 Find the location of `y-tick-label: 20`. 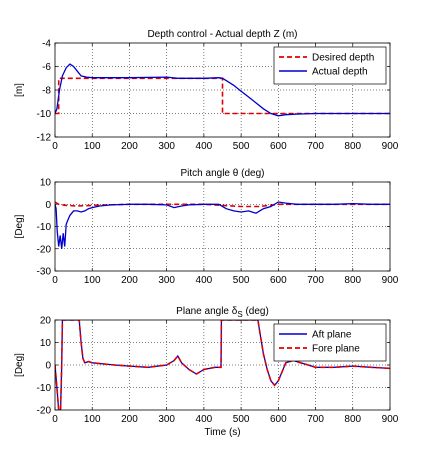

y-tick-label: 20 is located at coordinates (46, 321).